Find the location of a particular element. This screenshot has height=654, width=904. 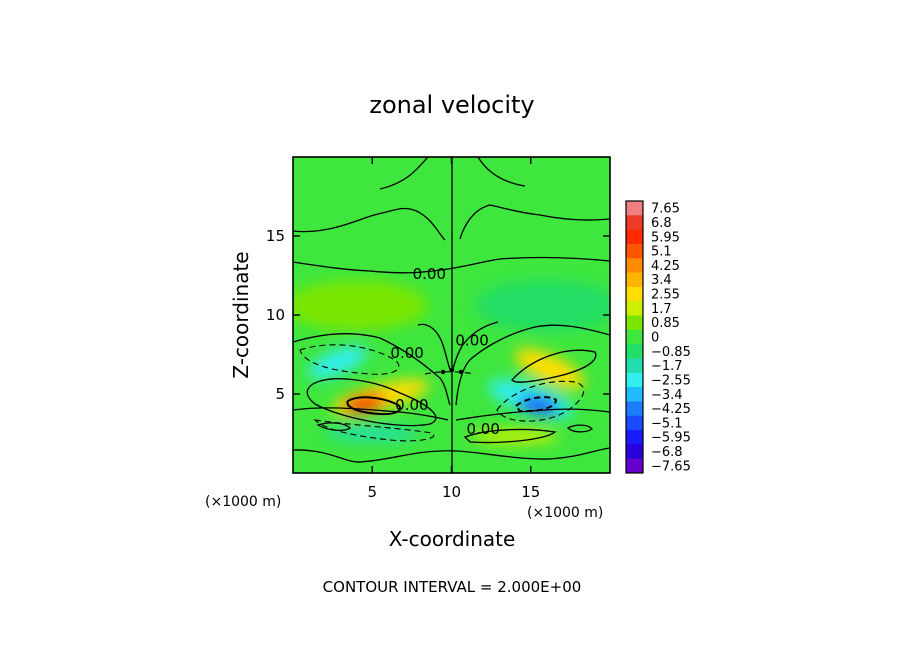

contour-top-cap is located at coordinates (452, 173).